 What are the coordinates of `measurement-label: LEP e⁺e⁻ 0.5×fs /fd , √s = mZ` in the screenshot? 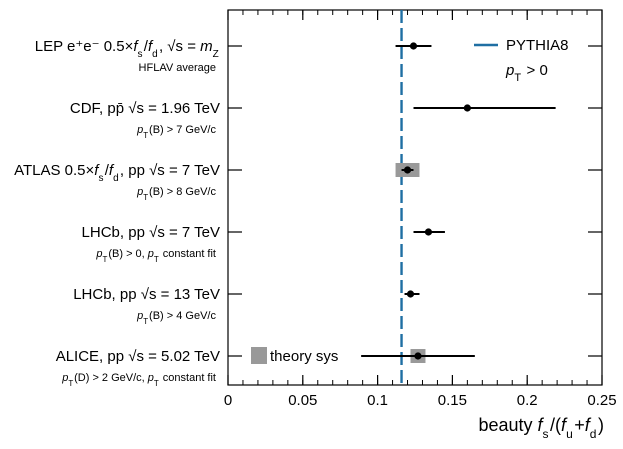 It's located at (127, 49).